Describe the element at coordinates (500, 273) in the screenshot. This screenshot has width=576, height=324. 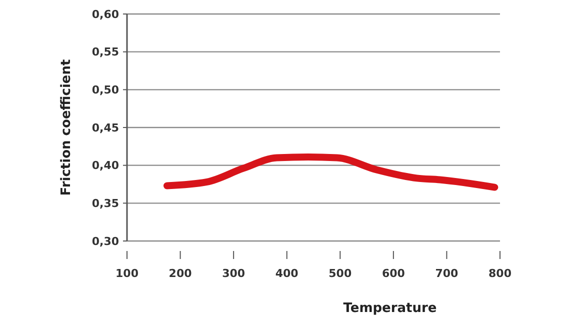
I see `x-tick-label: 800` at that location.